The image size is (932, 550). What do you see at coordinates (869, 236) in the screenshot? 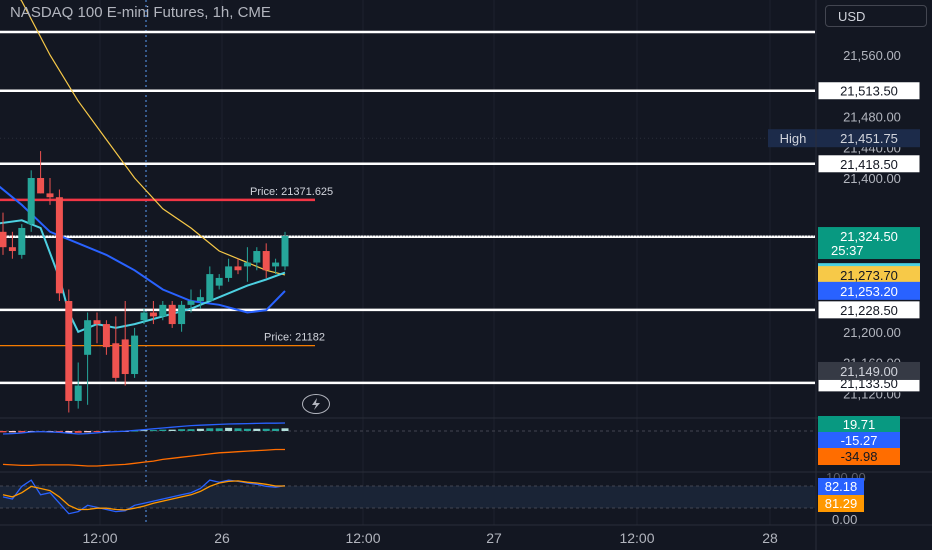
I see `price-tag-text: 21,324.50` at bounding box center [869, 236].